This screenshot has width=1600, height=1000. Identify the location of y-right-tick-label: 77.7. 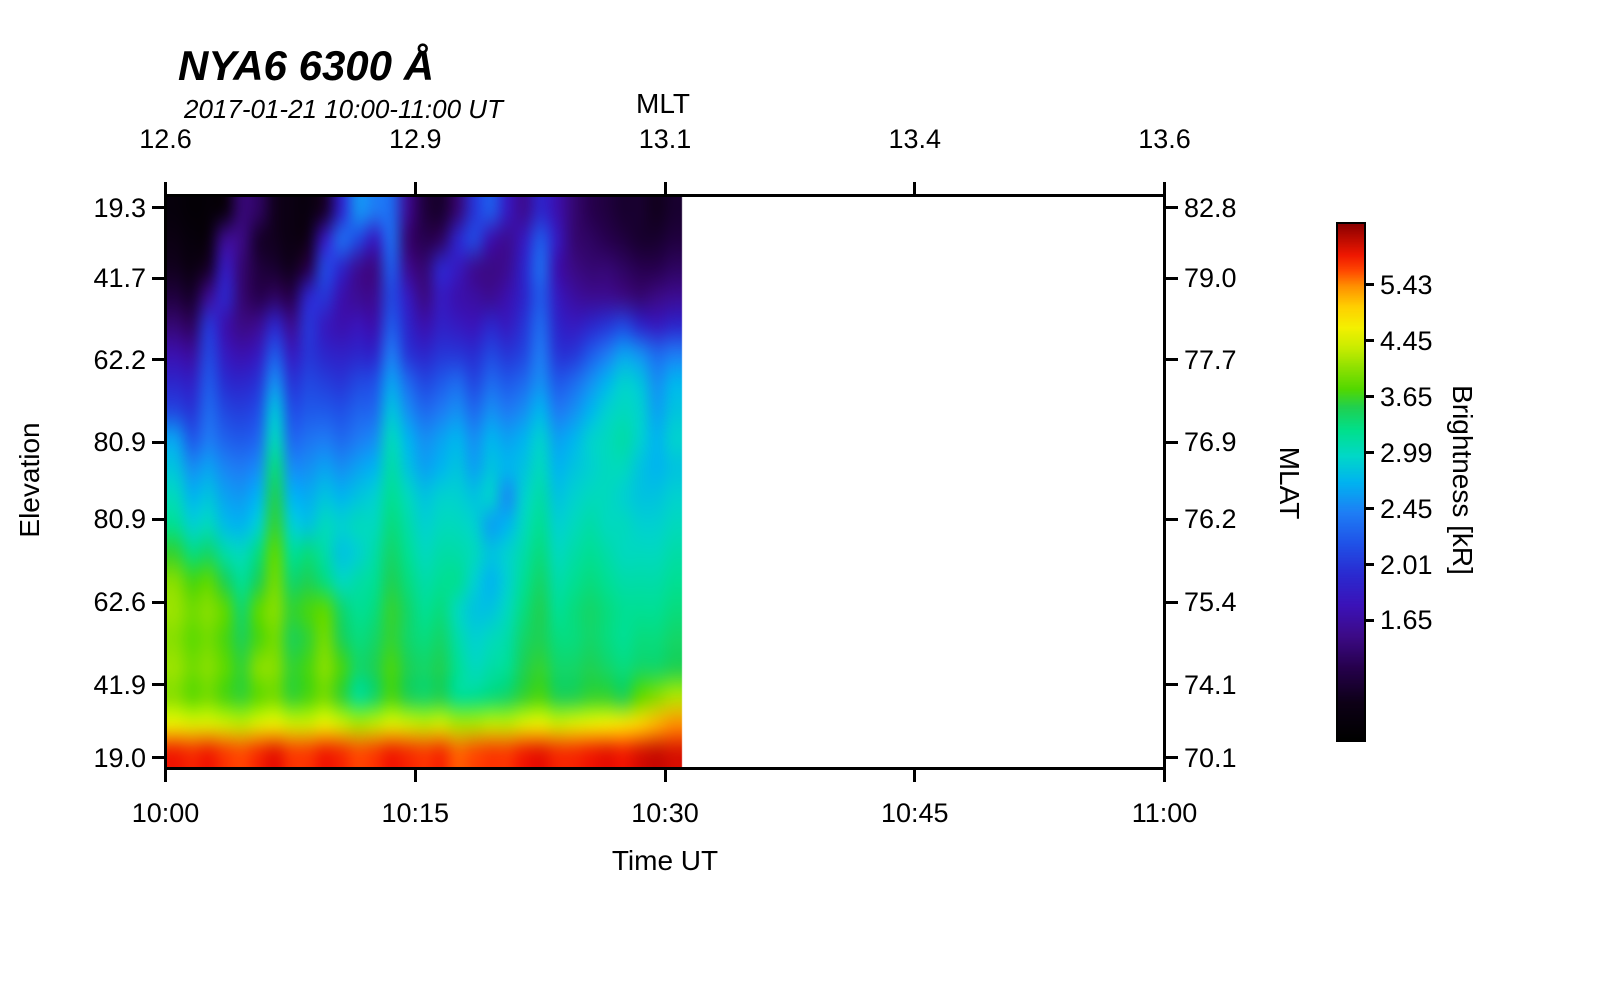
(1210, 359).